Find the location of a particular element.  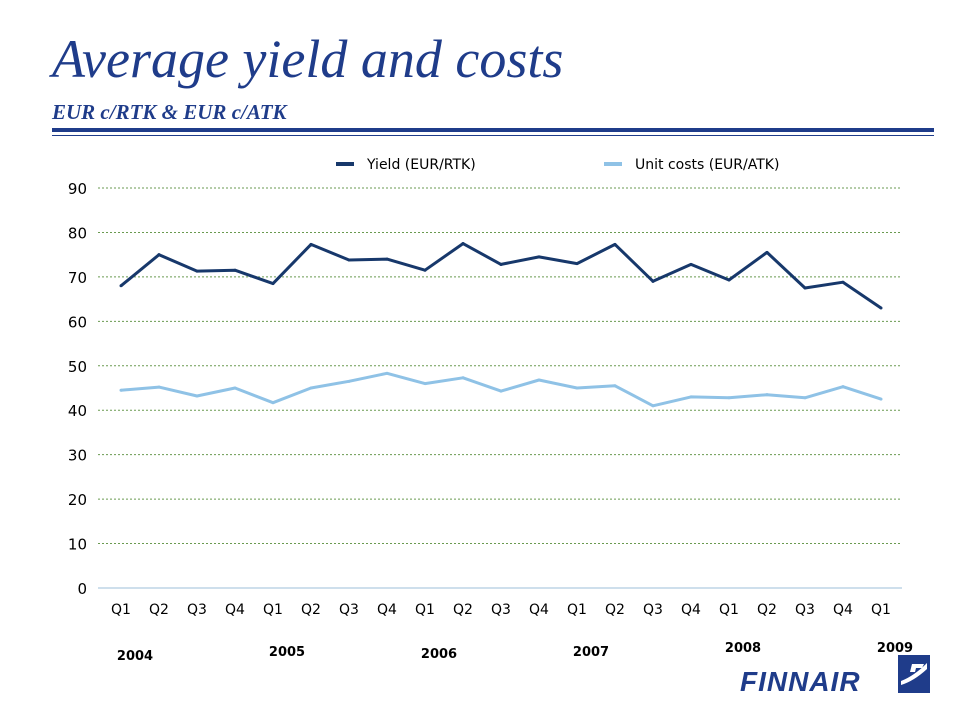

finnair-logo: FINNAIR is located at coordinates (835, 674).